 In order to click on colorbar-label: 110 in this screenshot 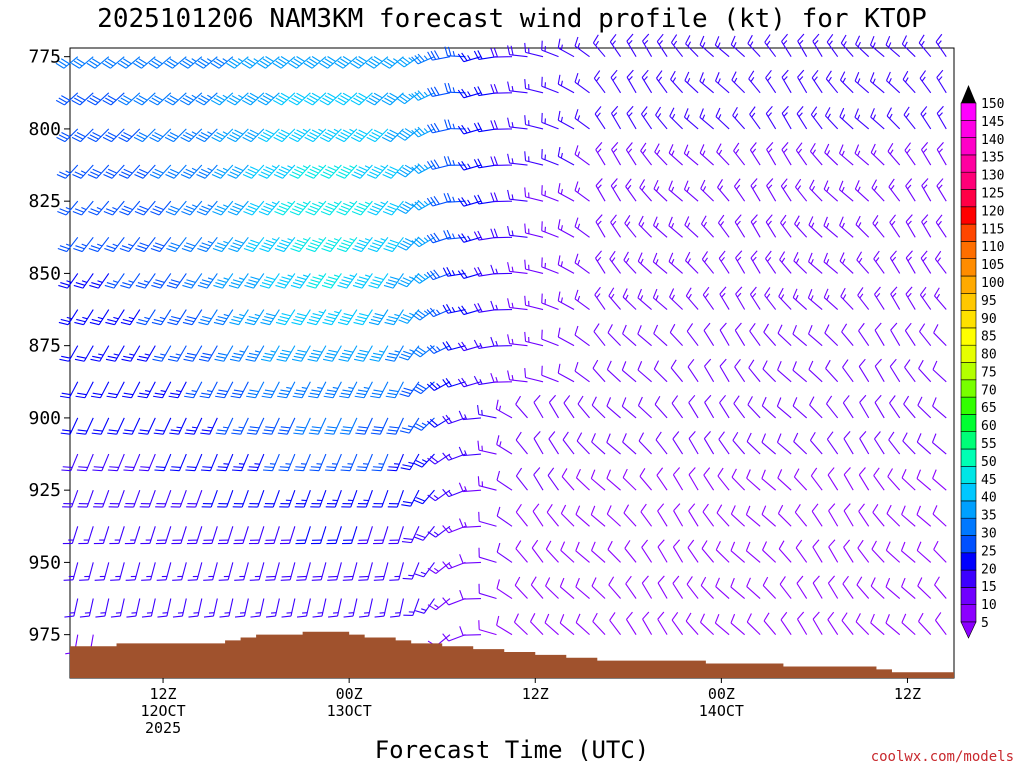, I will do `click(992, 247)`.